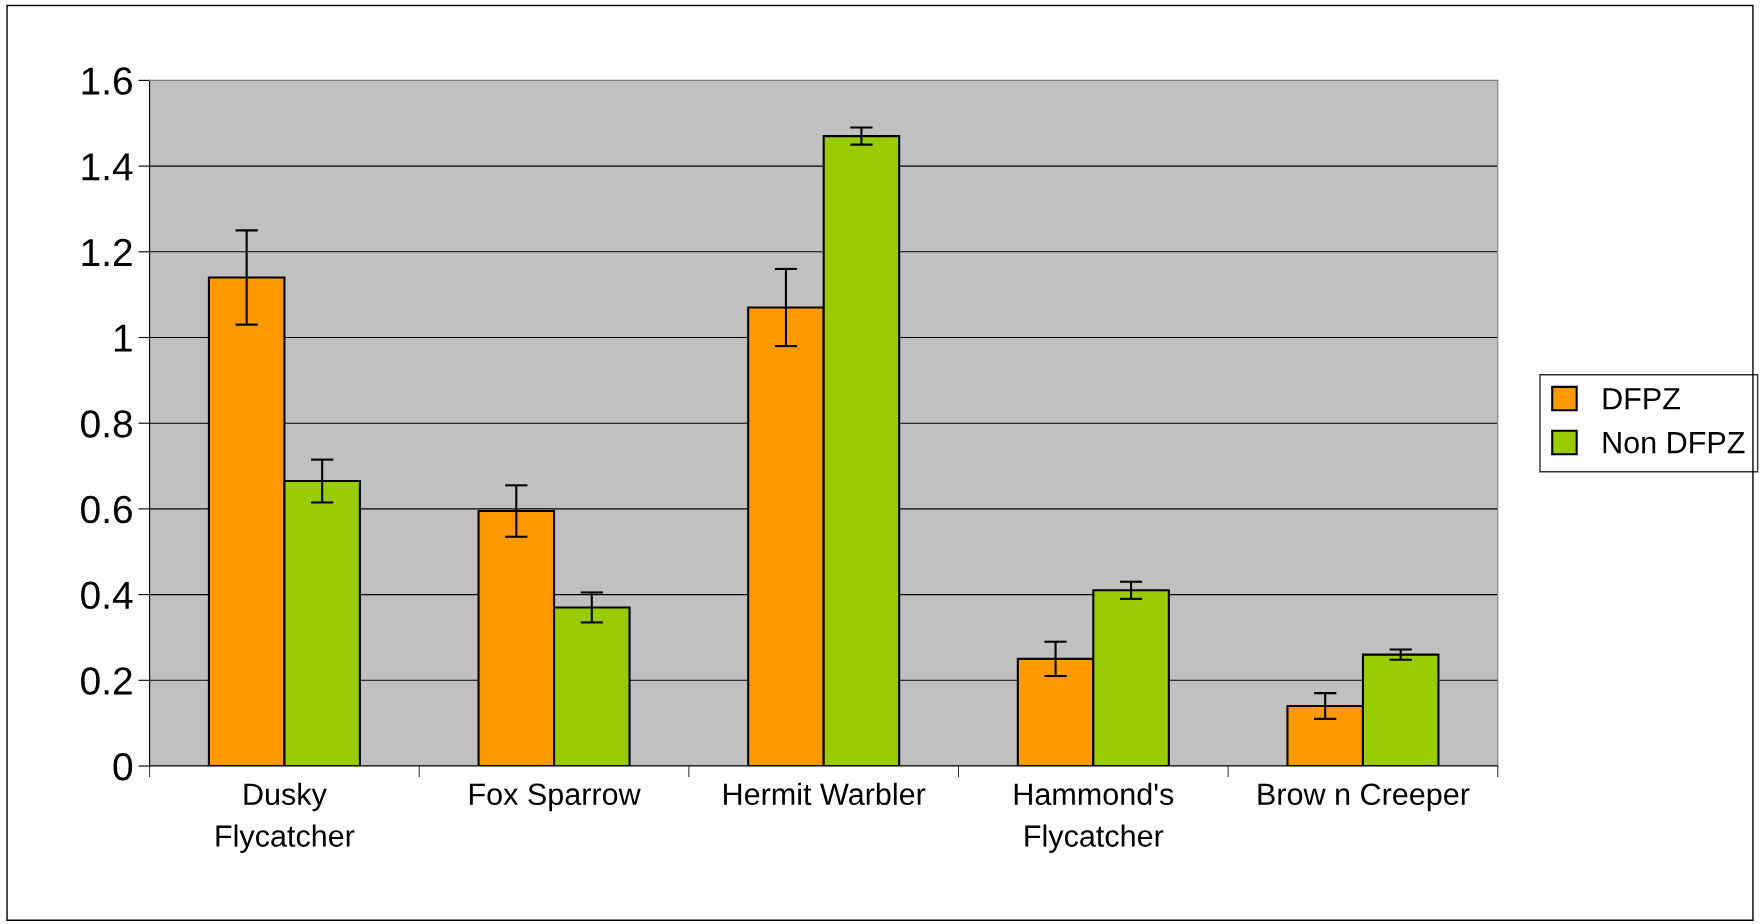 Image resolution: width=1760 pixels, height=924 pixels. I want to click on x-tick-label: Fox Sparrow, so click(555, 797).